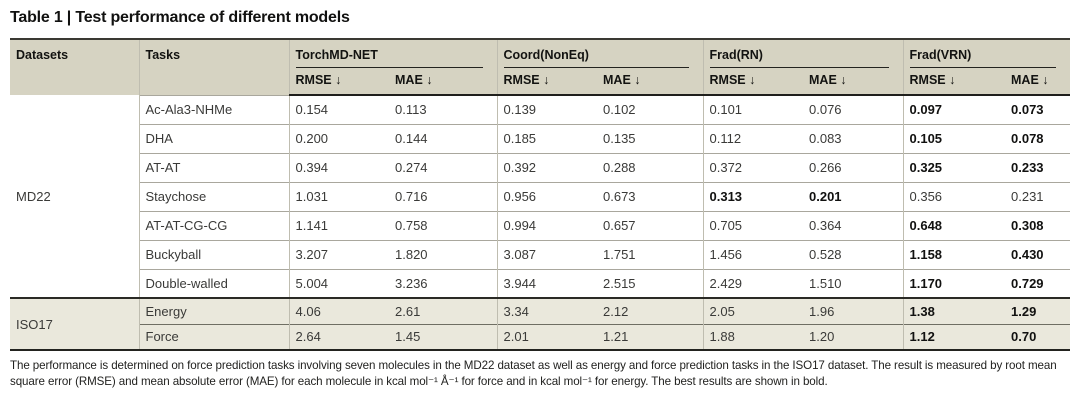 This screenshot has height=402, width=1080. What do you see at coordinates (953, 254) in the screenshot?
I see `value-cell: 1.158` at bounding box center [953, 254].